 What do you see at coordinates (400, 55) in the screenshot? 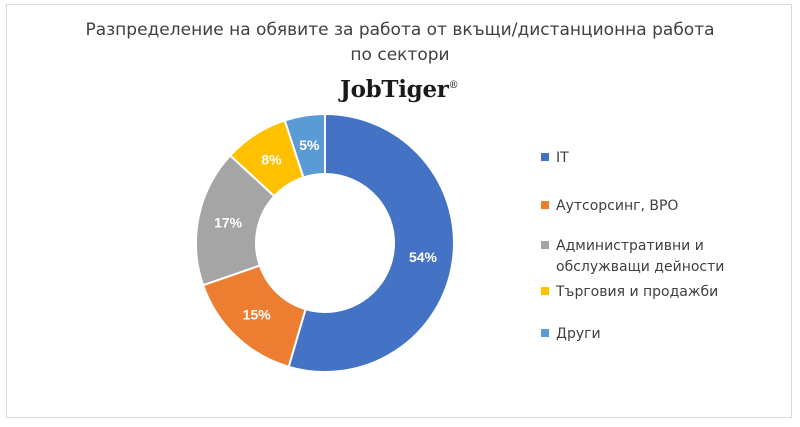
I see `chart-title-line-2: по сектори` at bounding box center [400, 55].